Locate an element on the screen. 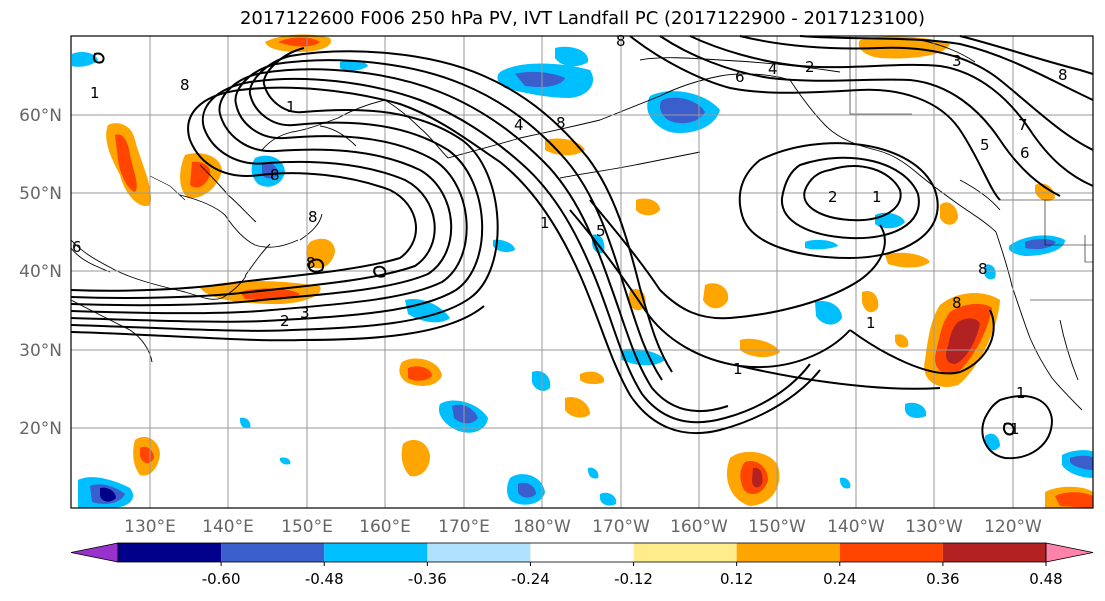 Image resolution: width=1105 pixels, height=601 pixels. colorbar-outline is located at coordinates (582, 552).